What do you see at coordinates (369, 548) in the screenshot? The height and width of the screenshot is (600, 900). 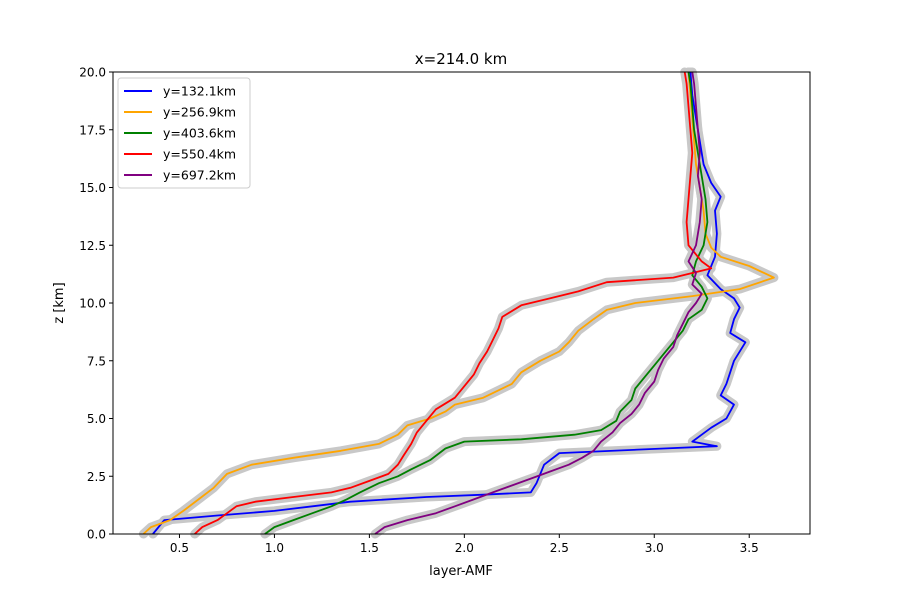 I see `x-tick-label: 1.5` at bounding box center [369, 548].